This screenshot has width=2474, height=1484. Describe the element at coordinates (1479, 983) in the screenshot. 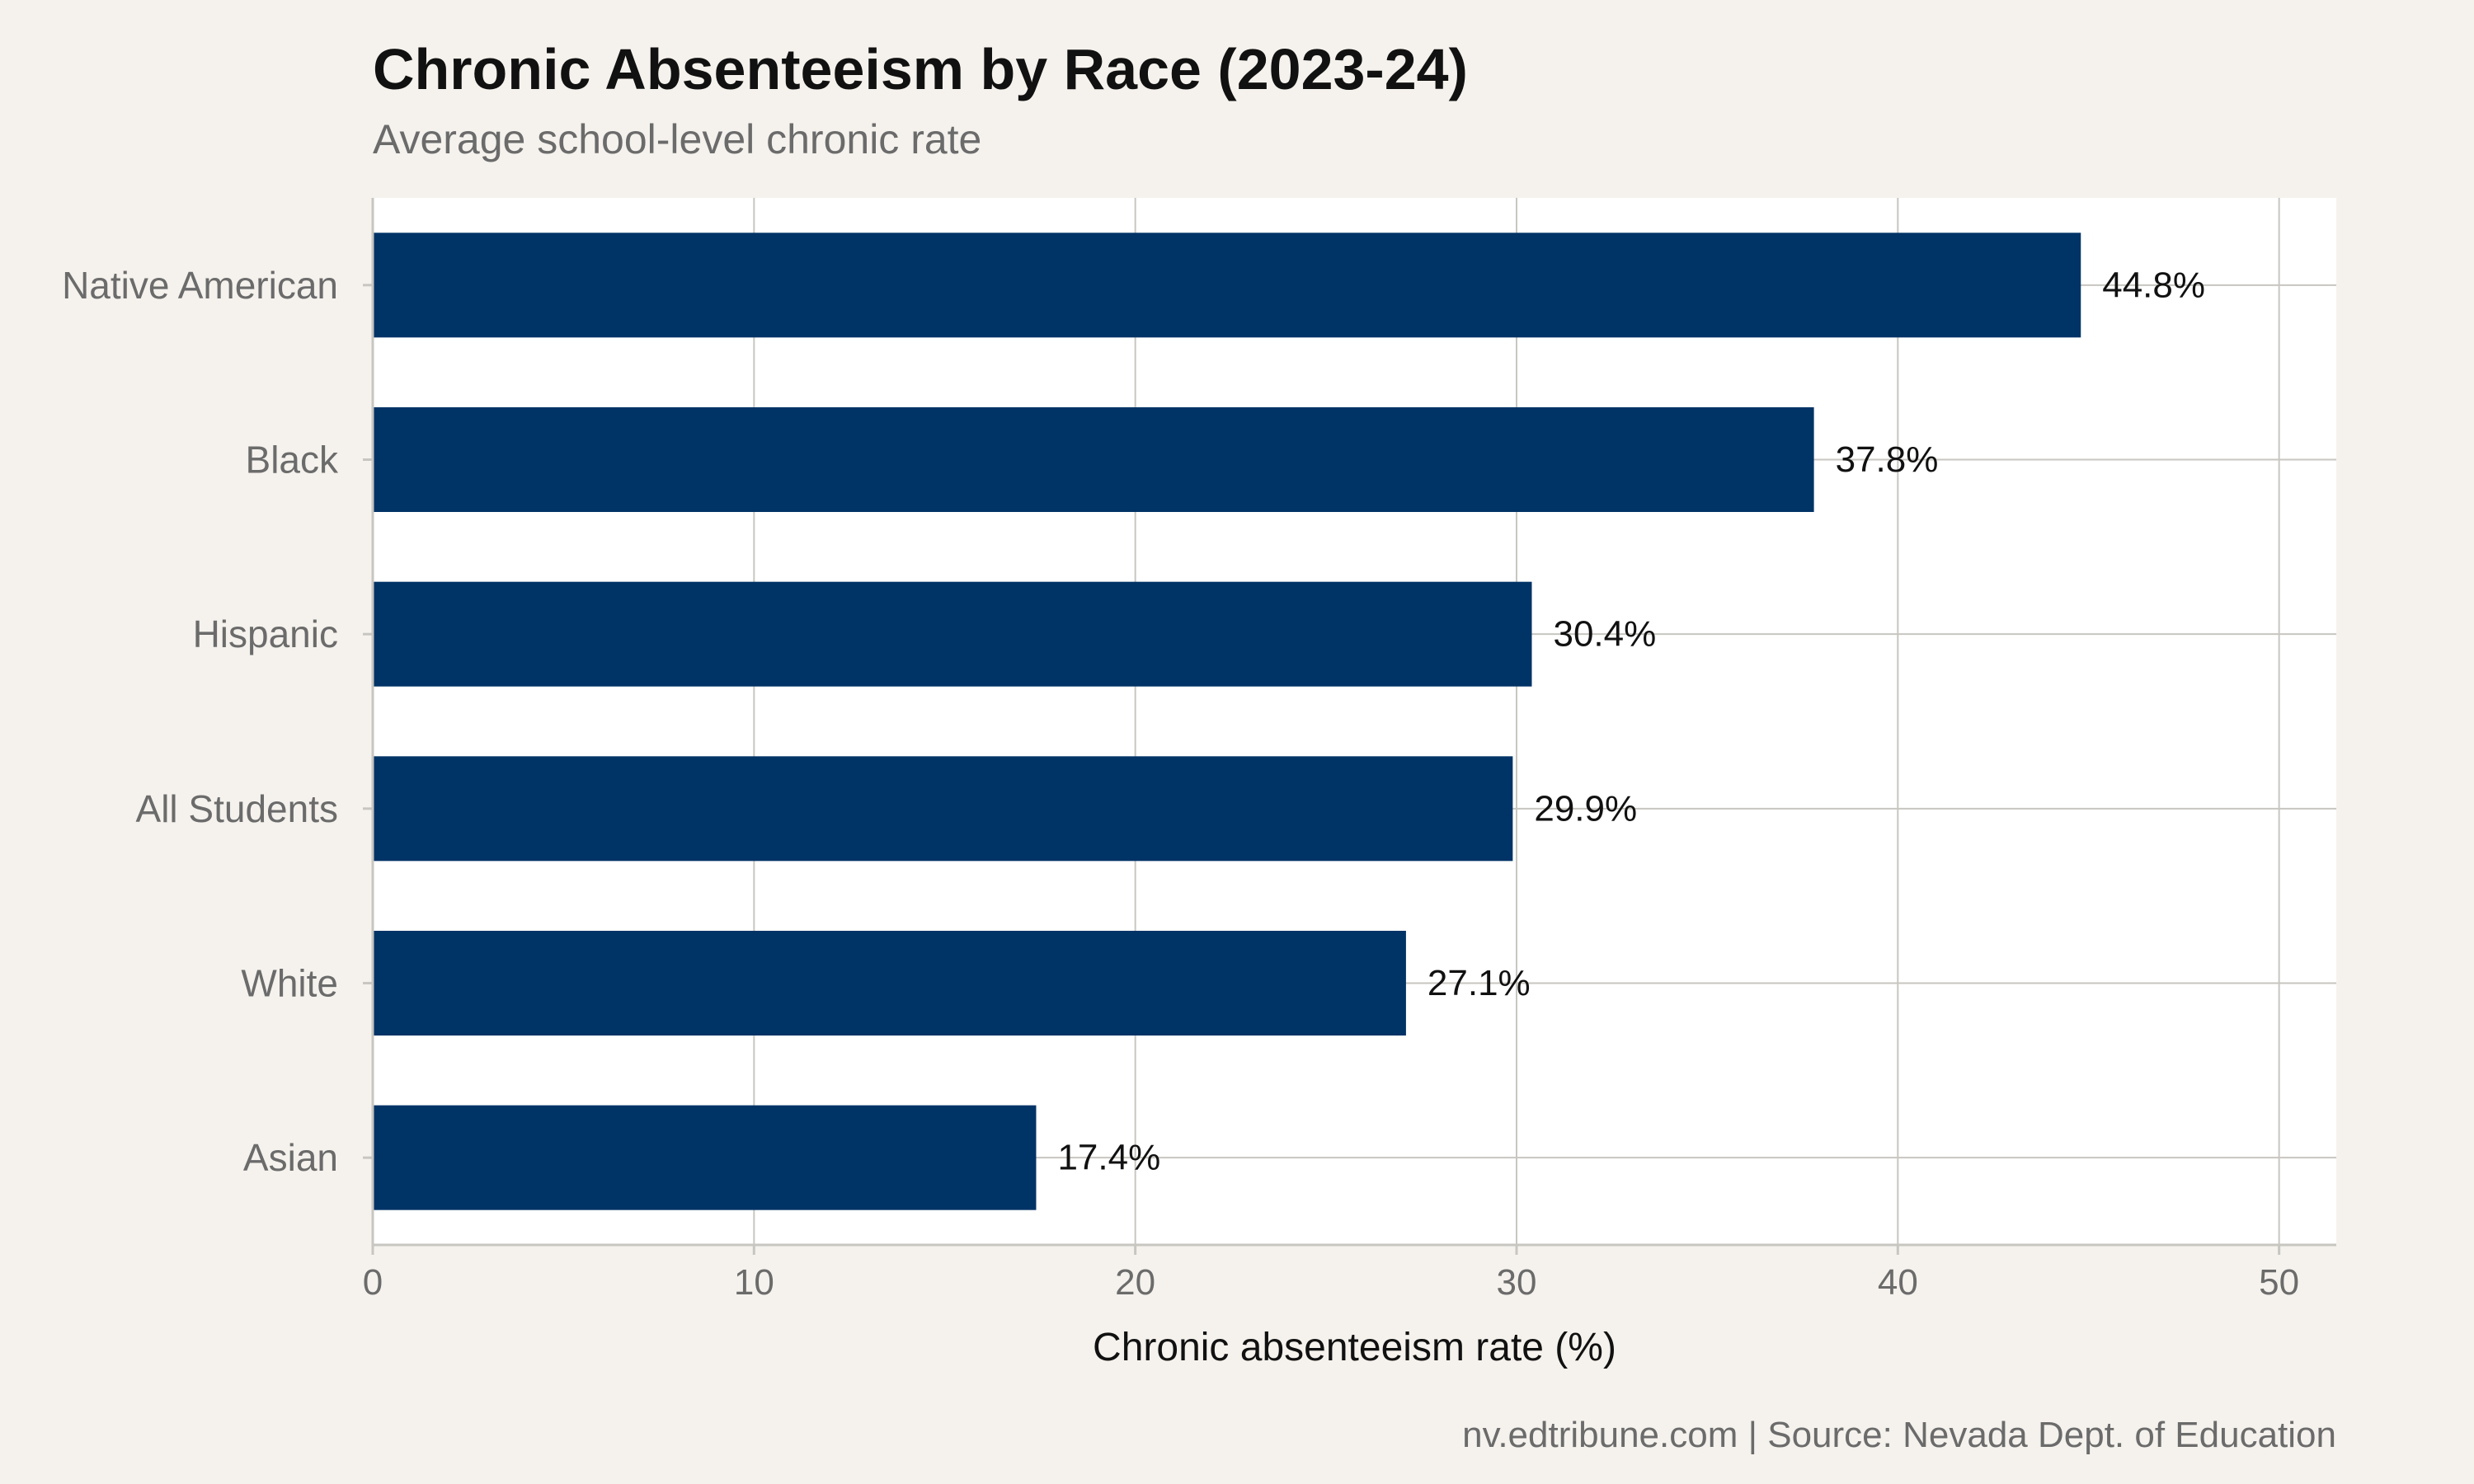

I see `bar-value-label: 27.1%` at that location.